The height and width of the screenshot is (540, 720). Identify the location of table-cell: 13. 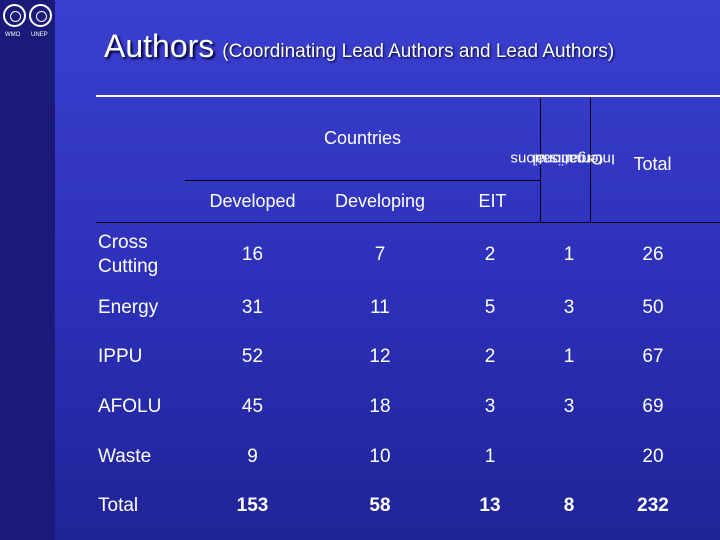
(490, 505).